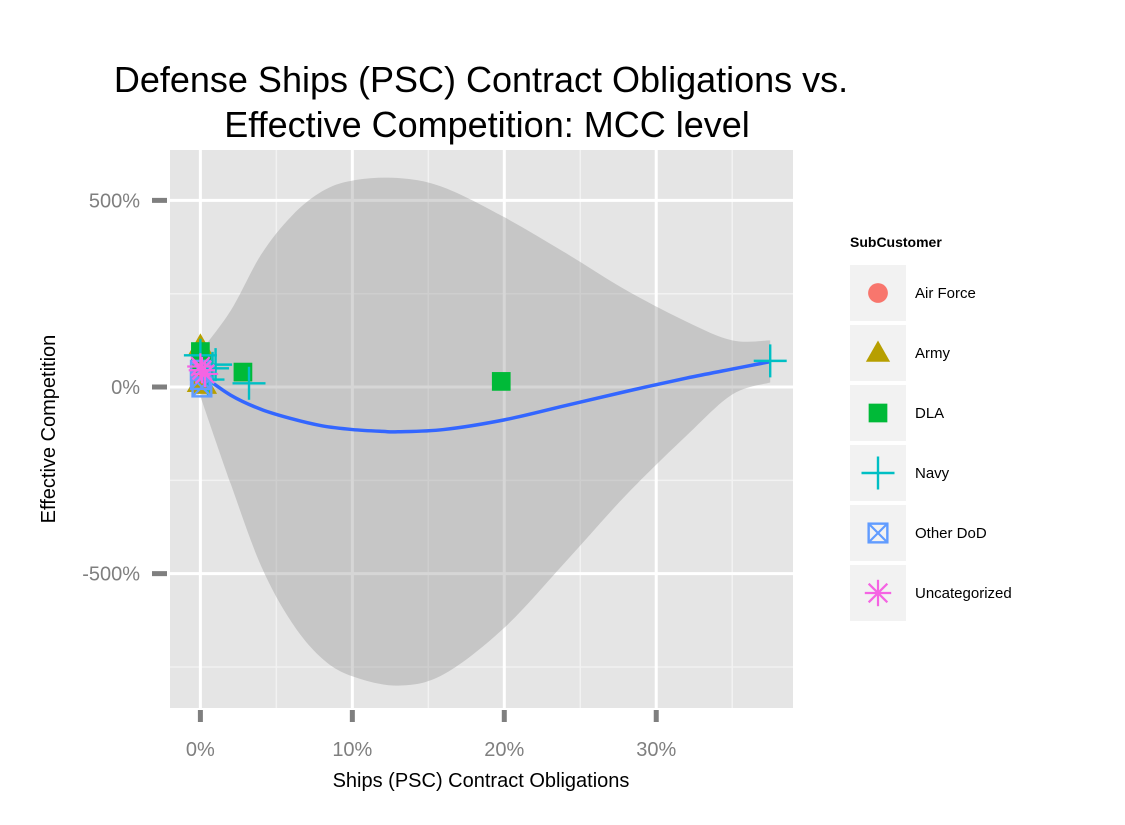 Image resolution: width=1125 pixels, height=825 pixels. What do you see at coordinates (913, 293) in the screenshot?
I see `legend-item-air-force: Air Force` at bounding box center [913, 293].